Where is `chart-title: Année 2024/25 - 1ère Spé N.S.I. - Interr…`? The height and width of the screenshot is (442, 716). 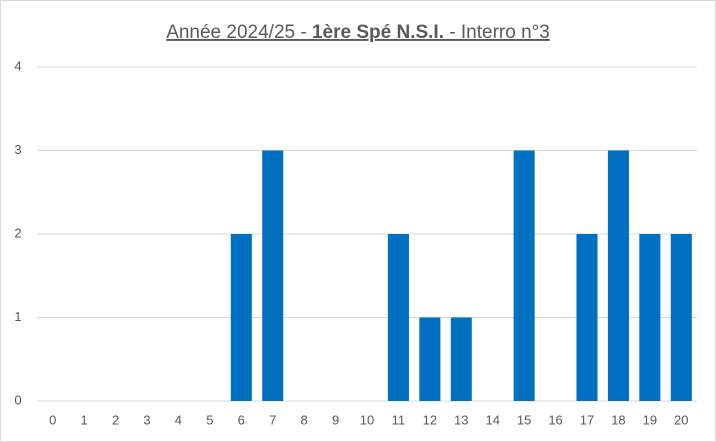 chart-title: Année 2024/25 - 1ère Spé N.S.I. - Interr… is located at coordinates (358, 32).